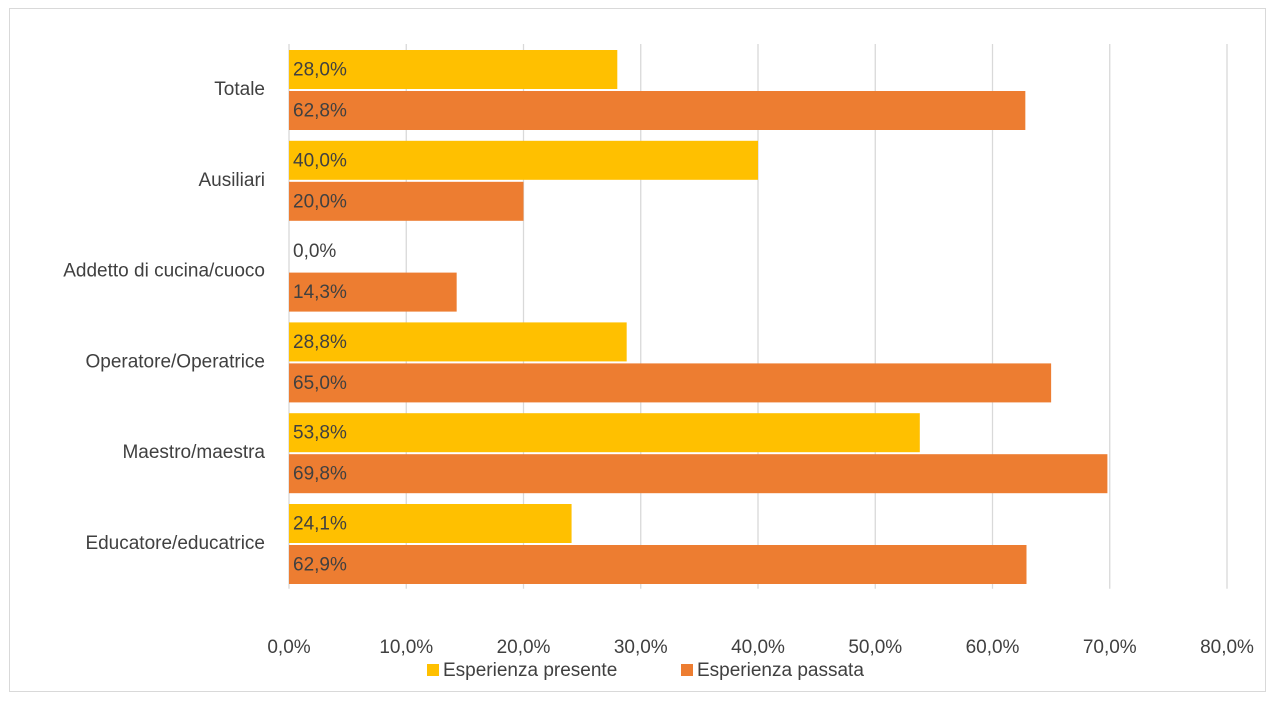 This screenshot has height=702, width=1276. I want to click on data-label: 20,0%, so click(320, 201).